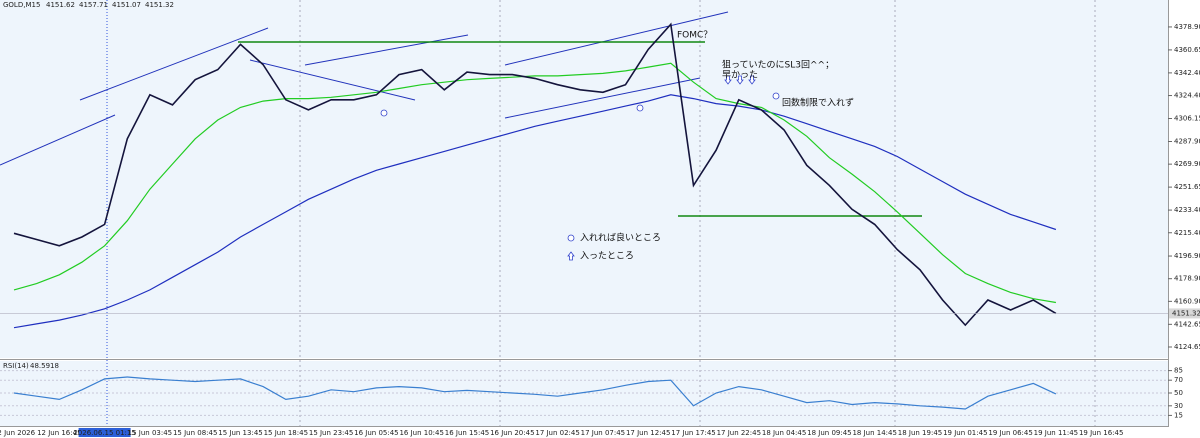 This screenshot has height=438, width=1200. I want to click on current-price: 4151.32, so click(1186, 313).